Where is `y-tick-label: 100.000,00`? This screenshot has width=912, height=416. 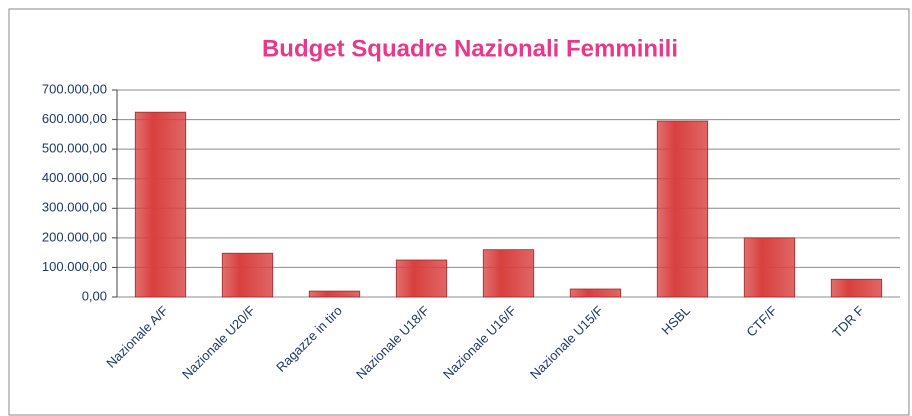
y-tick-label: 100.000,00 is located at coordinates (74, 266).